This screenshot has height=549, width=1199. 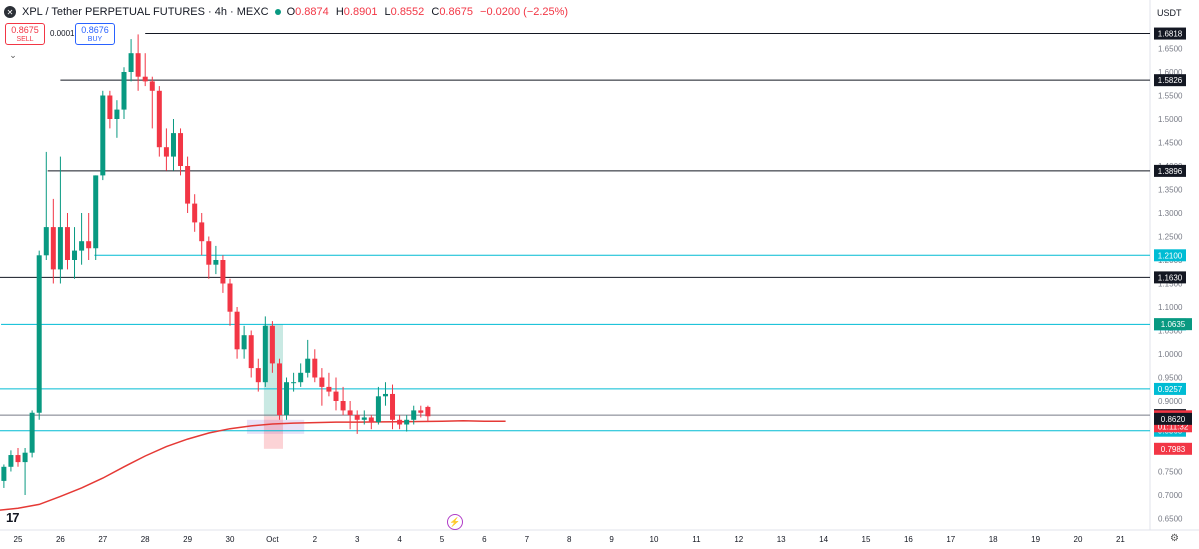 I want to click on buy-label: BUY, so click(x=95, y=39).